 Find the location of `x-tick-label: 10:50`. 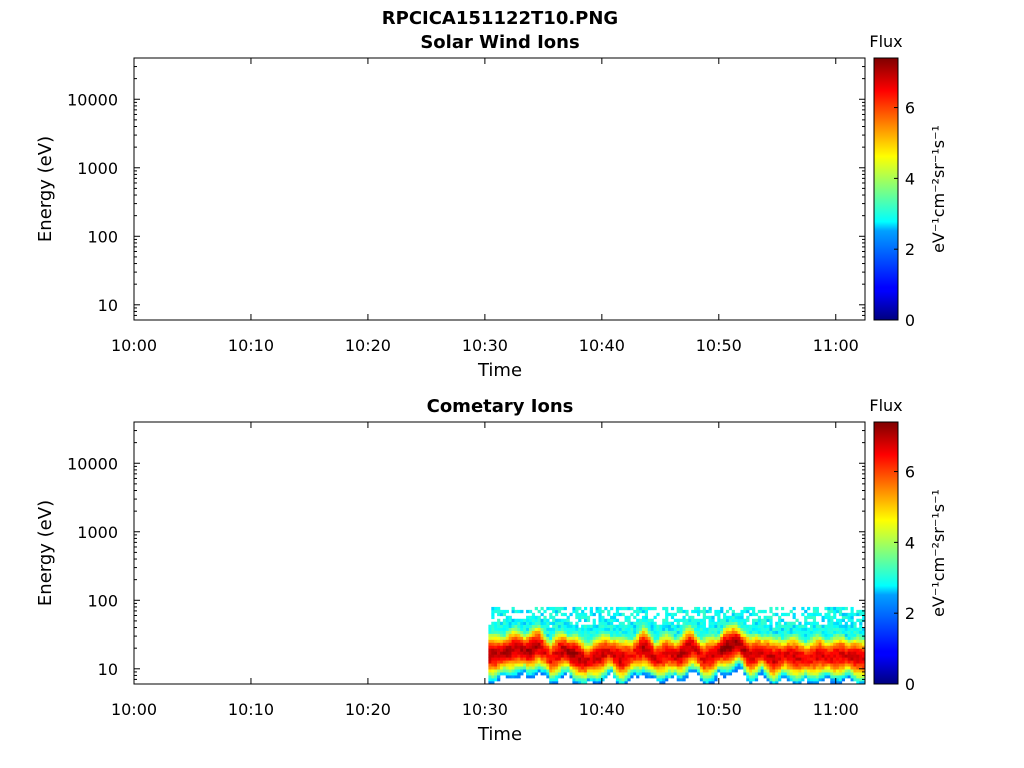

x-tick-label: 10:50 is located at coordinates (719, 709).